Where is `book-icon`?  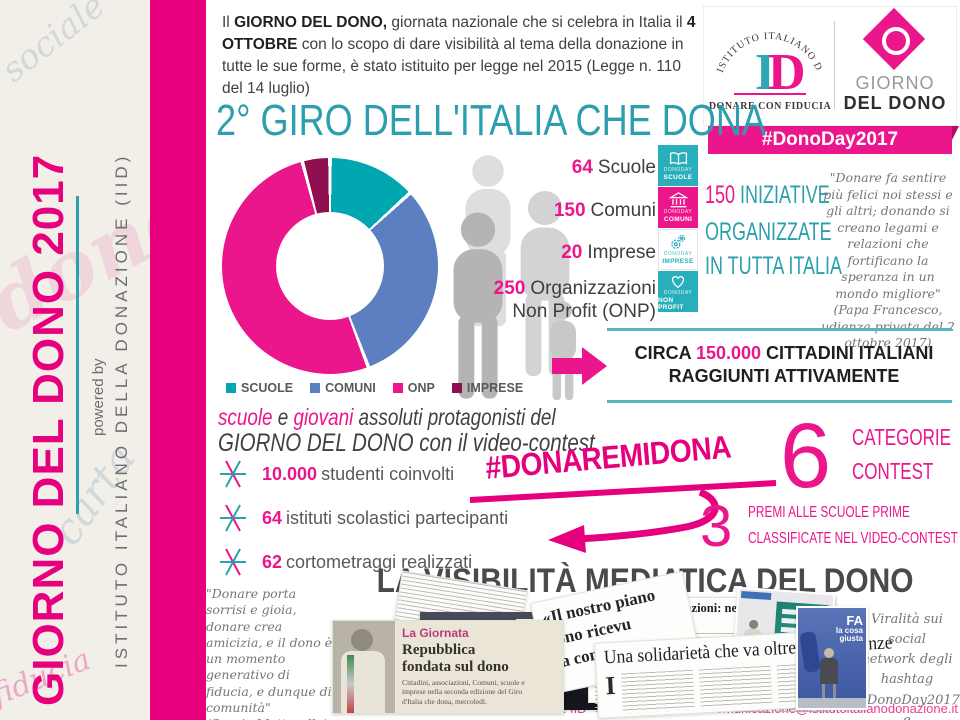
book-icon is located at coordinates (678, 158).